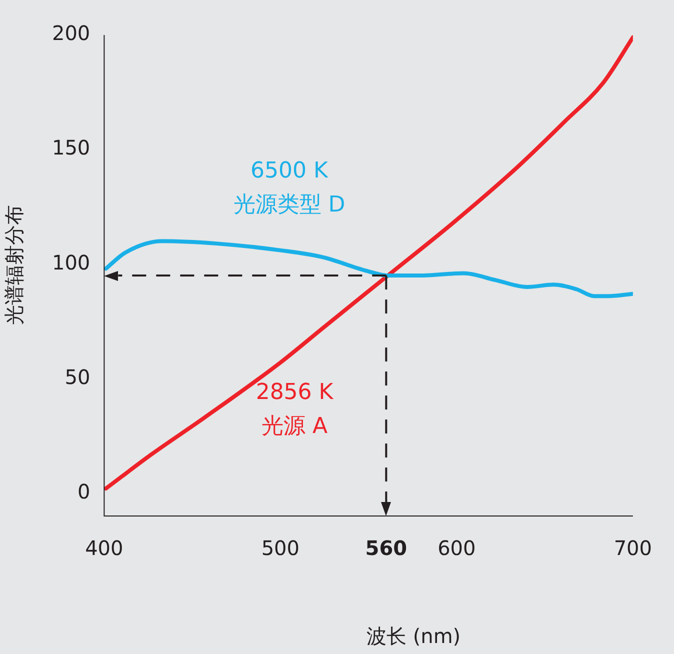 The width and height of the screenshot is (674, 654). I want to click on y-tick-label: 100, so click(71, 262).